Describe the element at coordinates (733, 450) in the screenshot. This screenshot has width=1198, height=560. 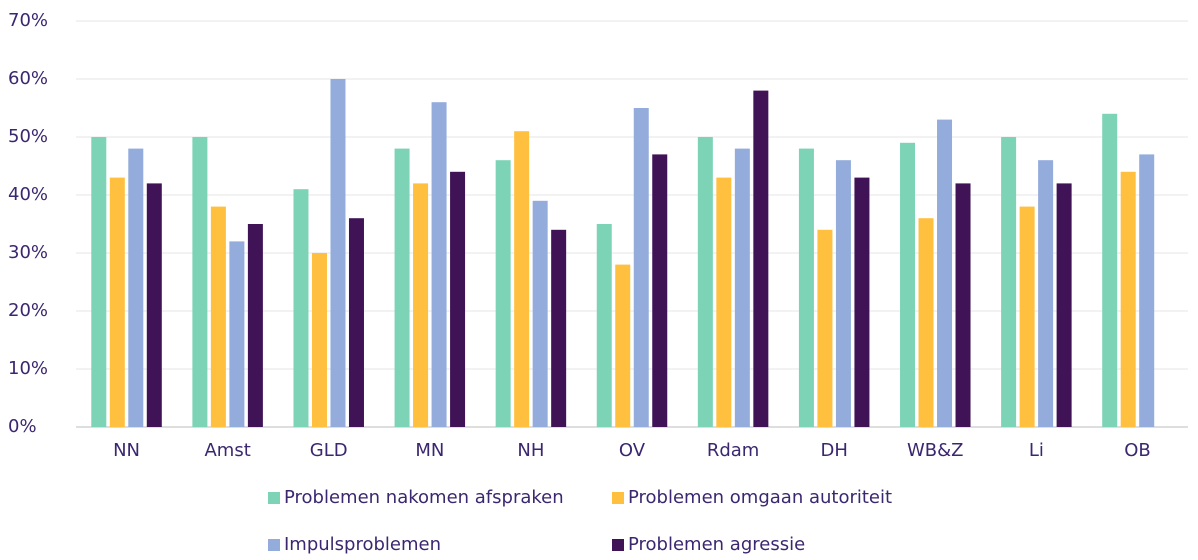
I see `x-tick-label: Rdam` at that location.